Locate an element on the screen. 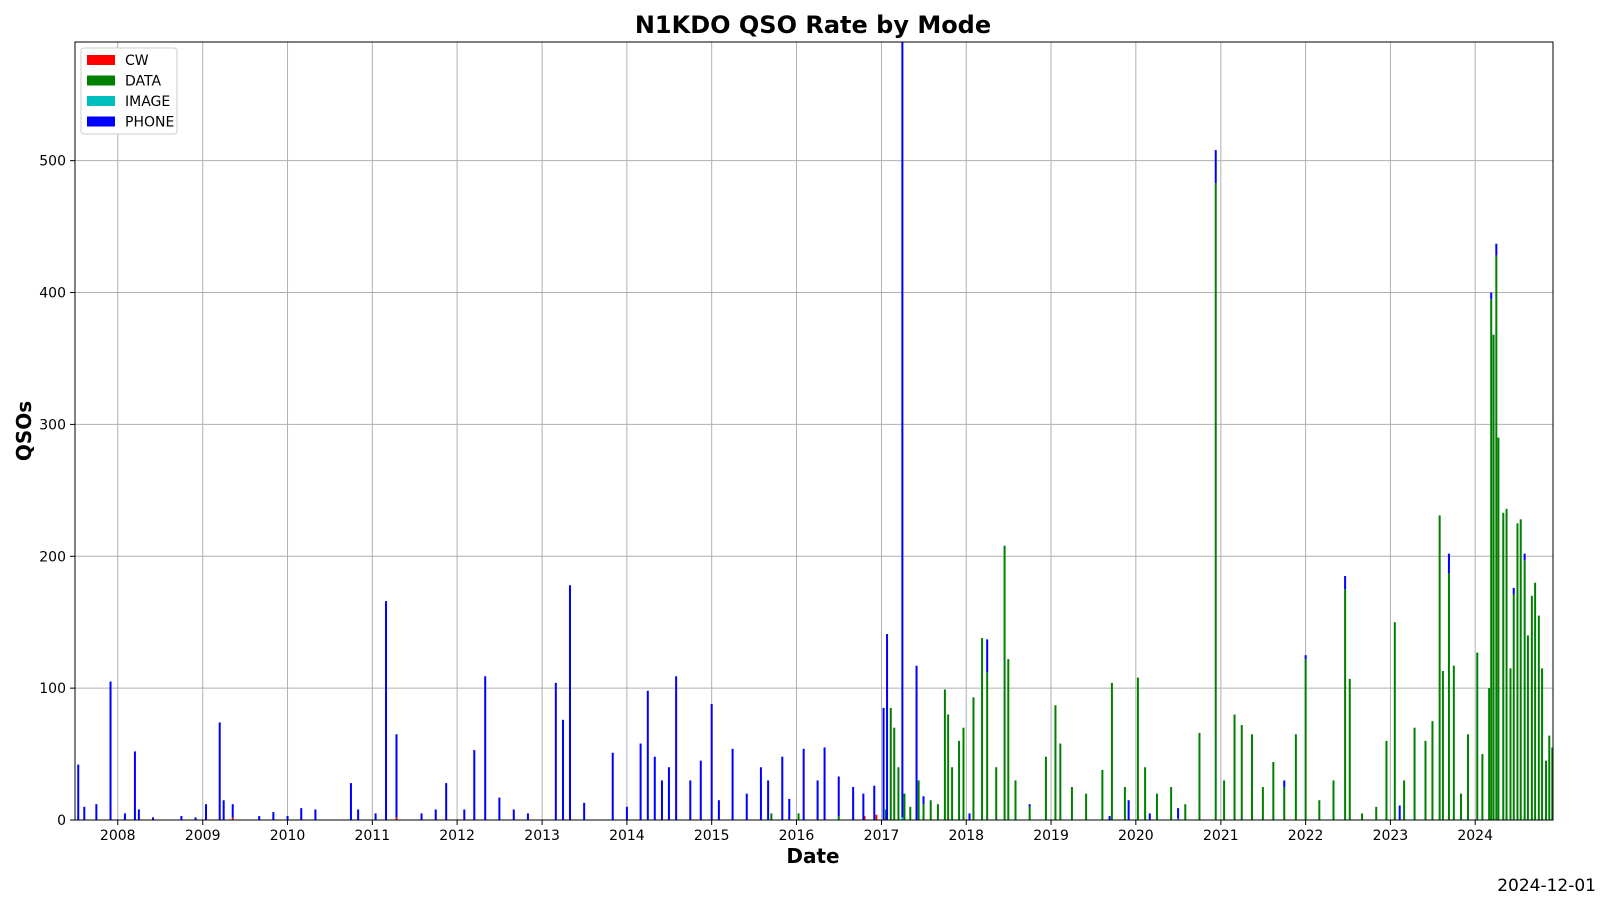 The width and height of the screenshot is (1600, 900). x-tick-label: 2020 is located at coordinates (1136, 836).